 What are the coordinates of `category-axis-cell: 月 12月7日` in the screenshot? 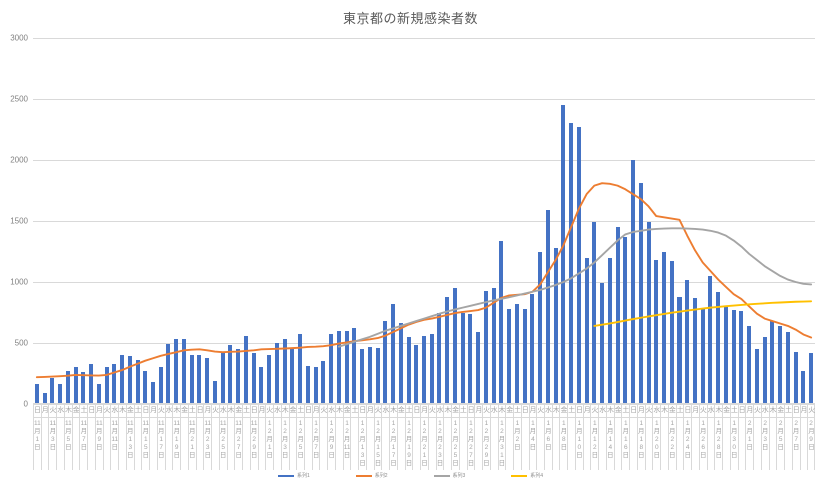 It's located at (315, 437).